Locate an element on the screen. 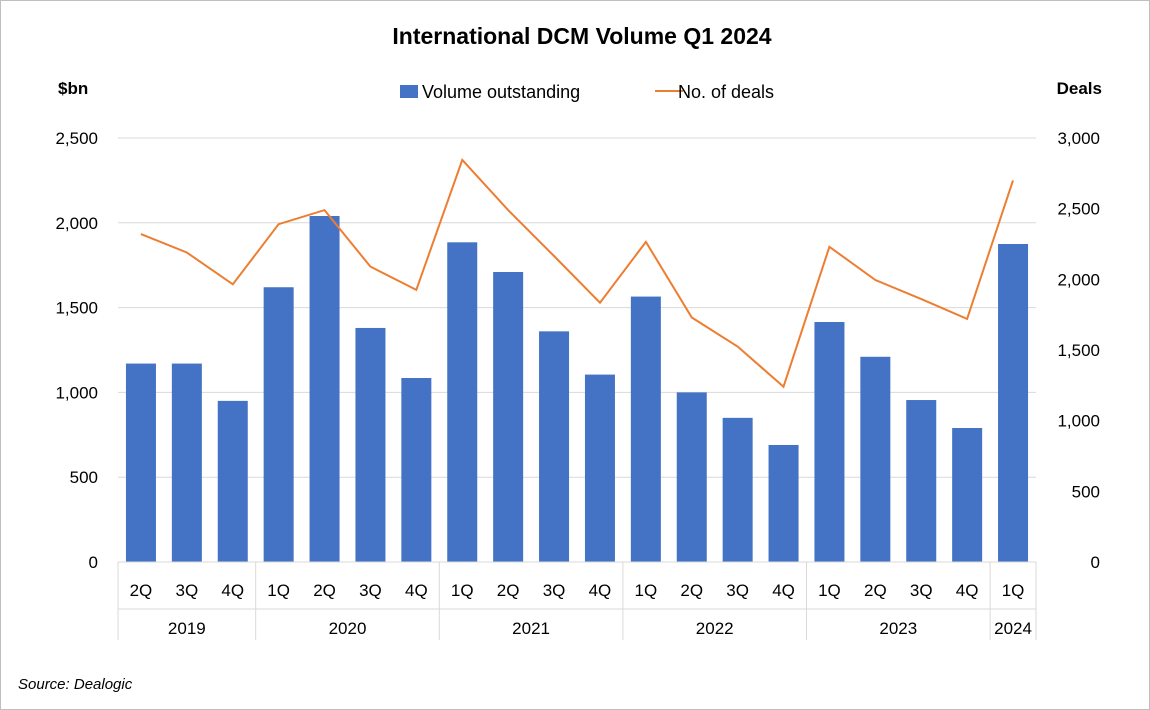 The height and width of the screenshot is (710, 1150). left-axis-label: $bn is located at coordinates (73, 88).